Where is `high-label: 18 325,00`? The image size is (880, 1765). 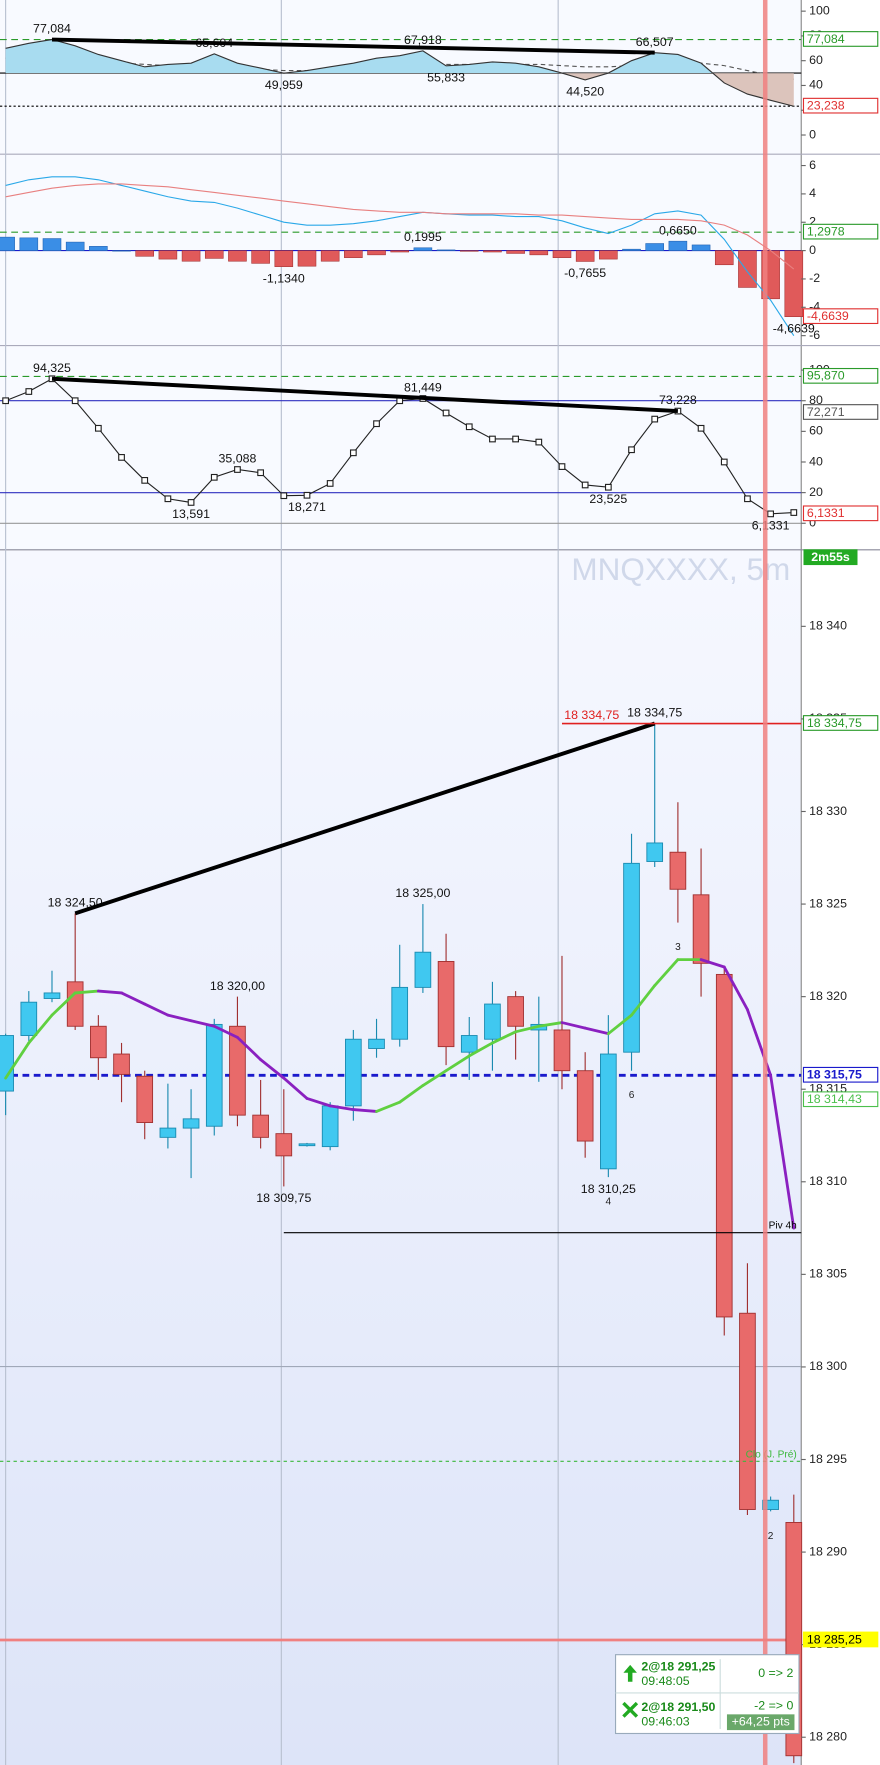
high-label: 18 325,00 is located at coordinates (422, 893).